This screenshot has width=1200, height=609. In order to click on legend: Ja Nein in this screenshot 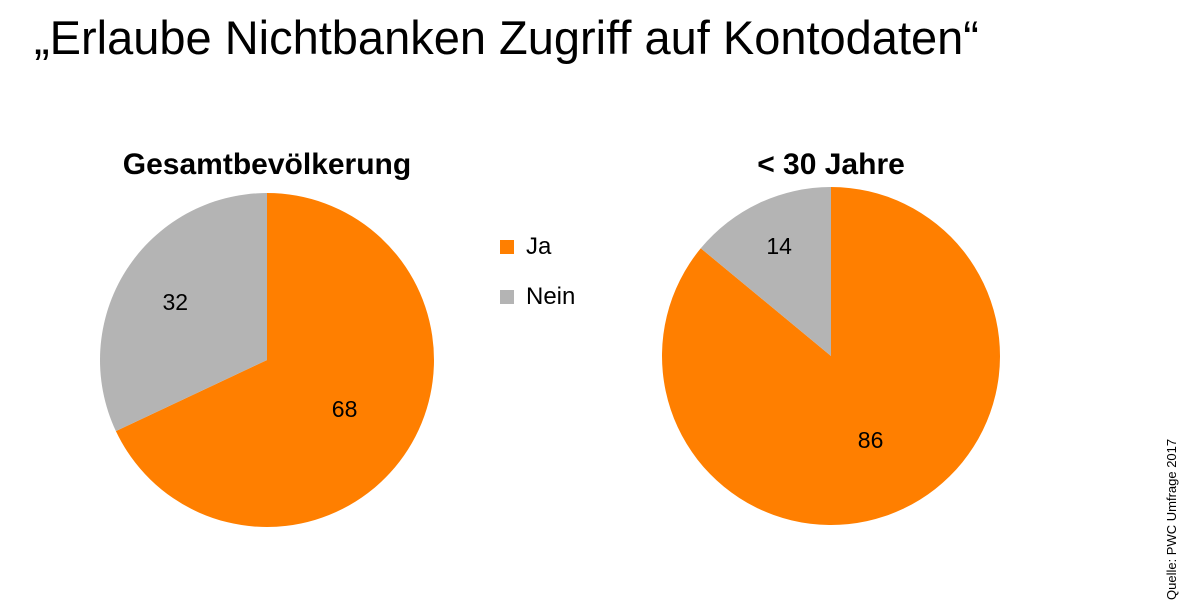, I will do `click(537, 272)`.